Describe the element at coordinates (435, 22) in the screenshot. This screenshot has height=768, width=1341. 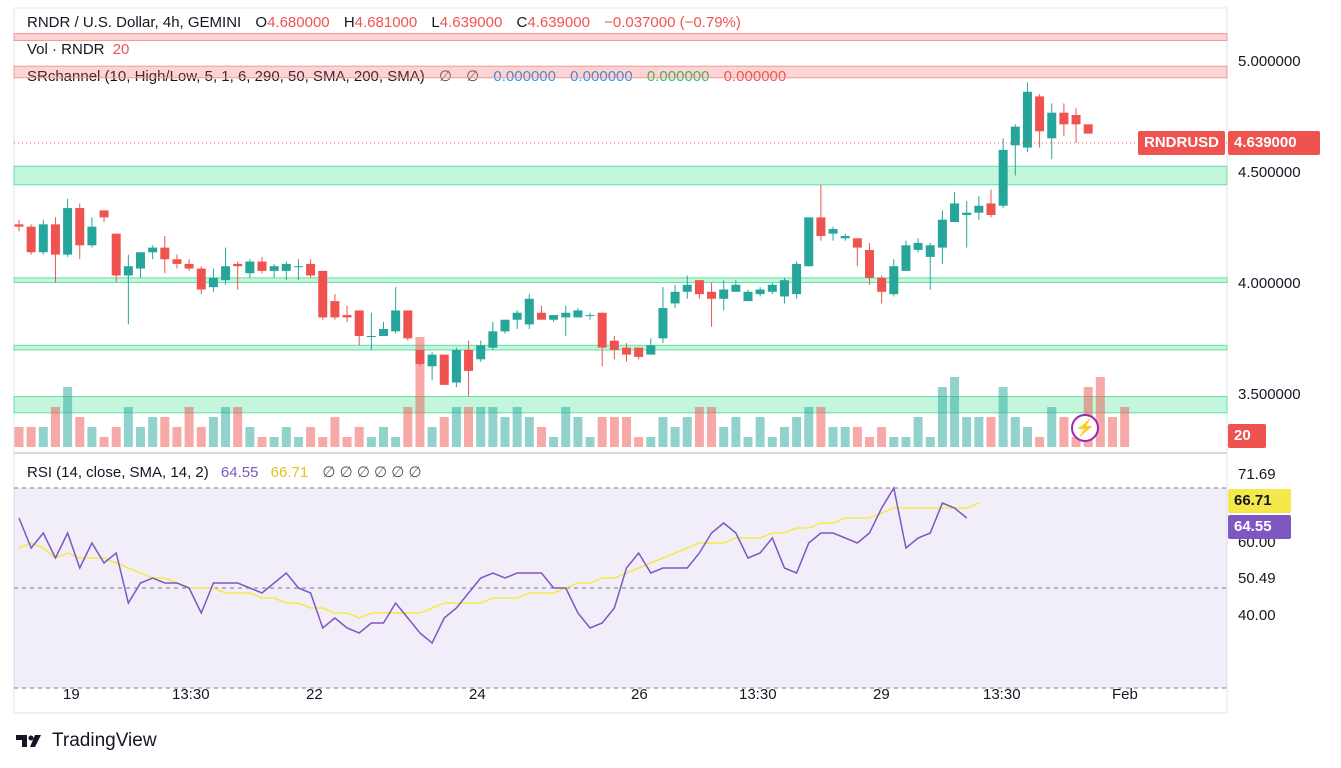
I see `low-label: L` at that location.